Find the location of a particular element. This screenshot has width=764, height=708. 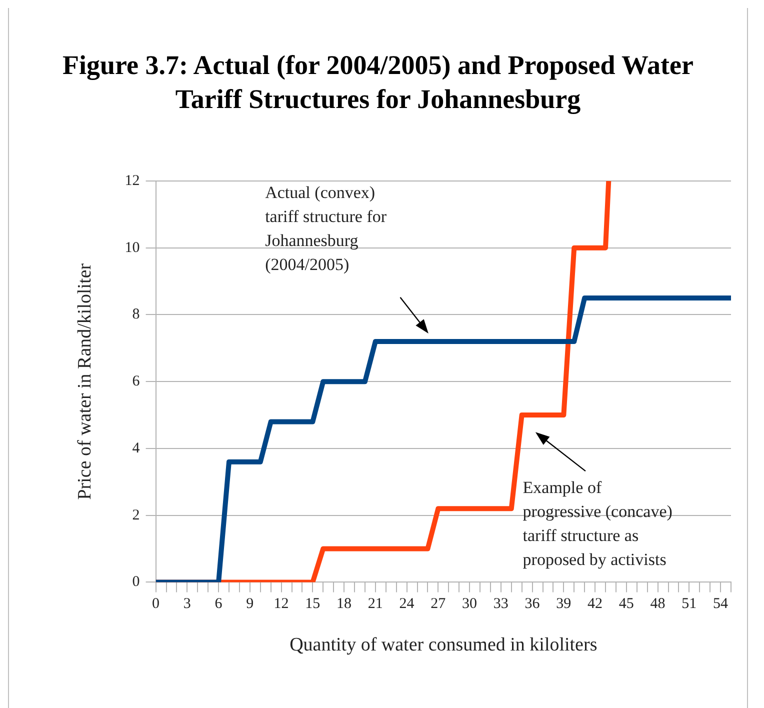

x-tick-label: 24 is located at coordinates (407, 604).